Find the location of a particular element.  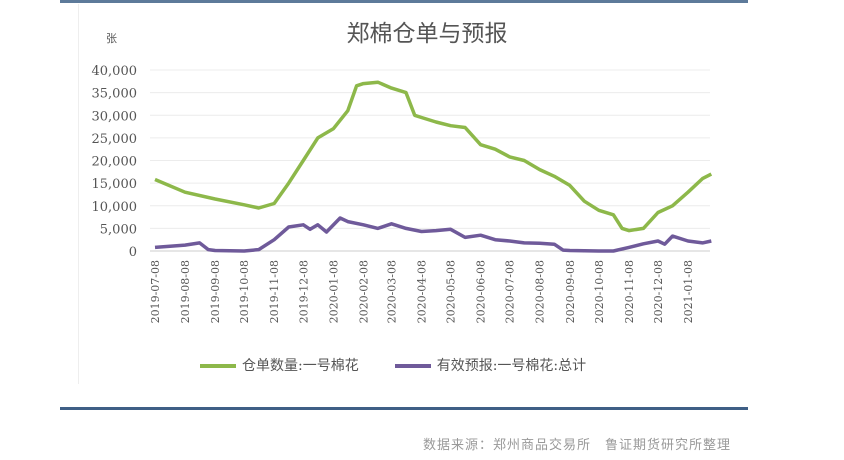

x-tick-label: 2020-06-08 is located at coordinates (481, 291).